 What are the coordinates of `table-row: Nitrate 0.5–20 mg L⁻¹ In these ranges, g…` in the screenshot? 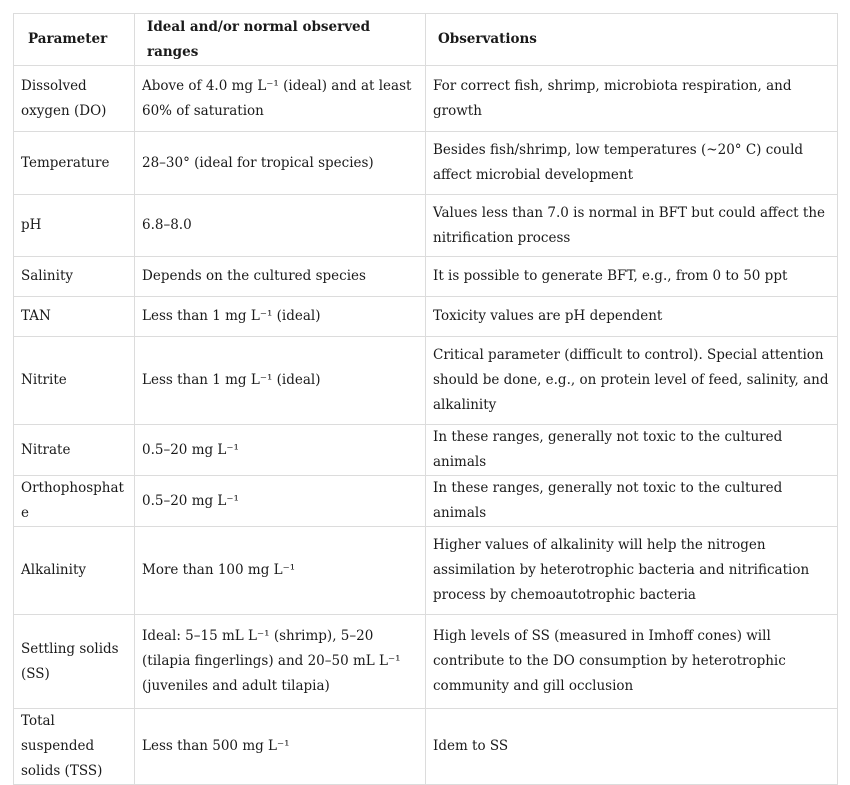 It's located at (425, 450).